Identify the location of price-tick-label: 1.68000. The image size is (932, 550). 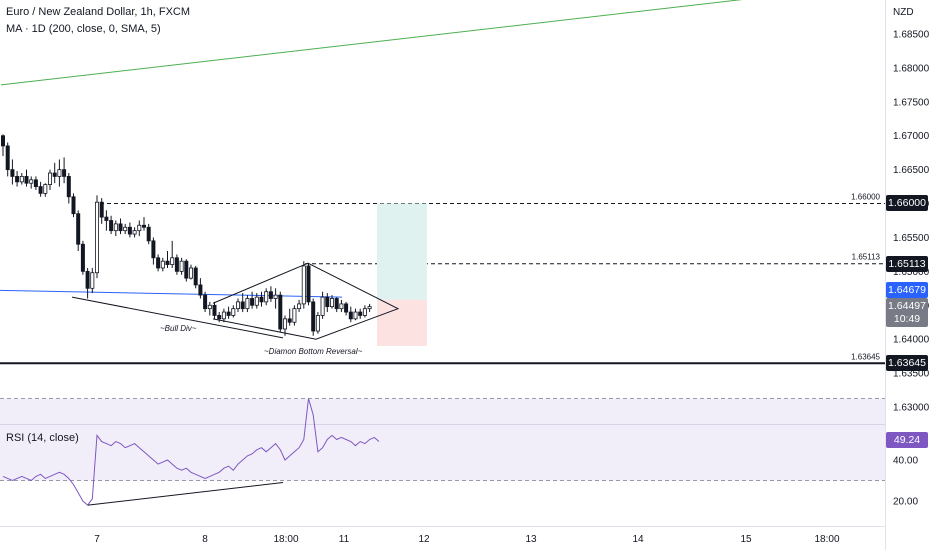
(911, 68).